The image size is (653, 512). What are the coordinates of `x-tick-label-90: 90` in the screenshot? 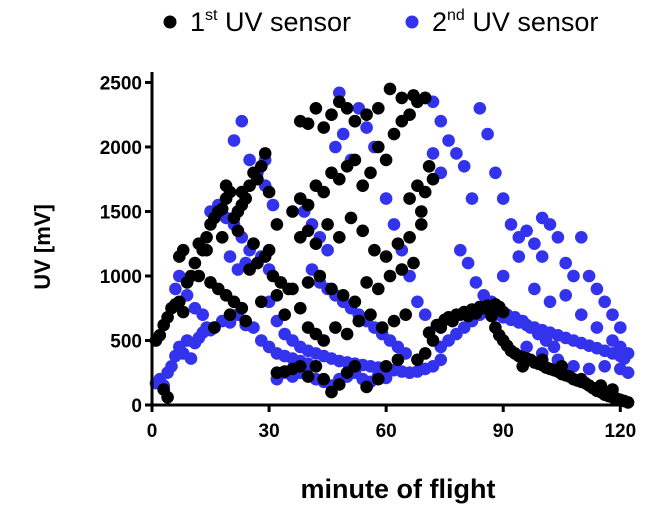 It's located at (503, 431).